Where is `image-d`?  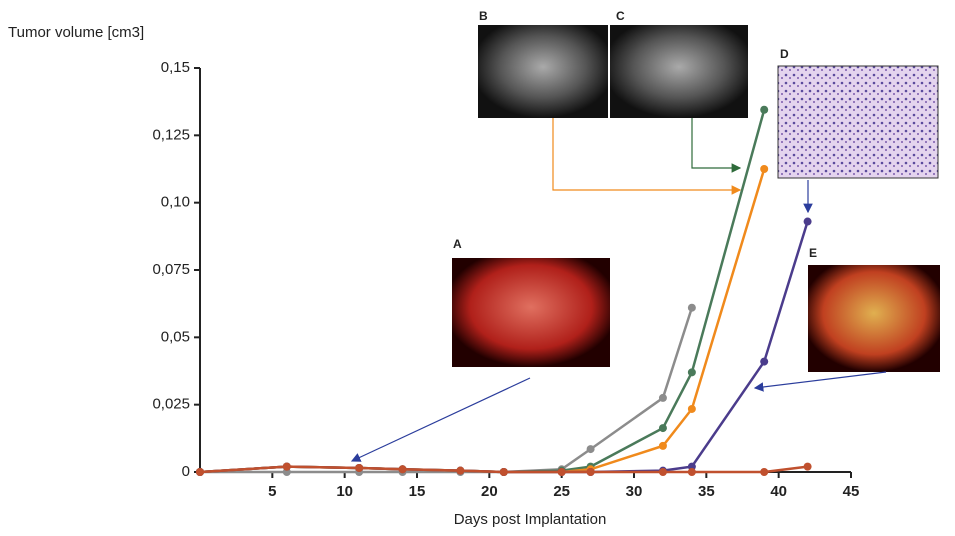
image-d is located at coordinates (858, 122).